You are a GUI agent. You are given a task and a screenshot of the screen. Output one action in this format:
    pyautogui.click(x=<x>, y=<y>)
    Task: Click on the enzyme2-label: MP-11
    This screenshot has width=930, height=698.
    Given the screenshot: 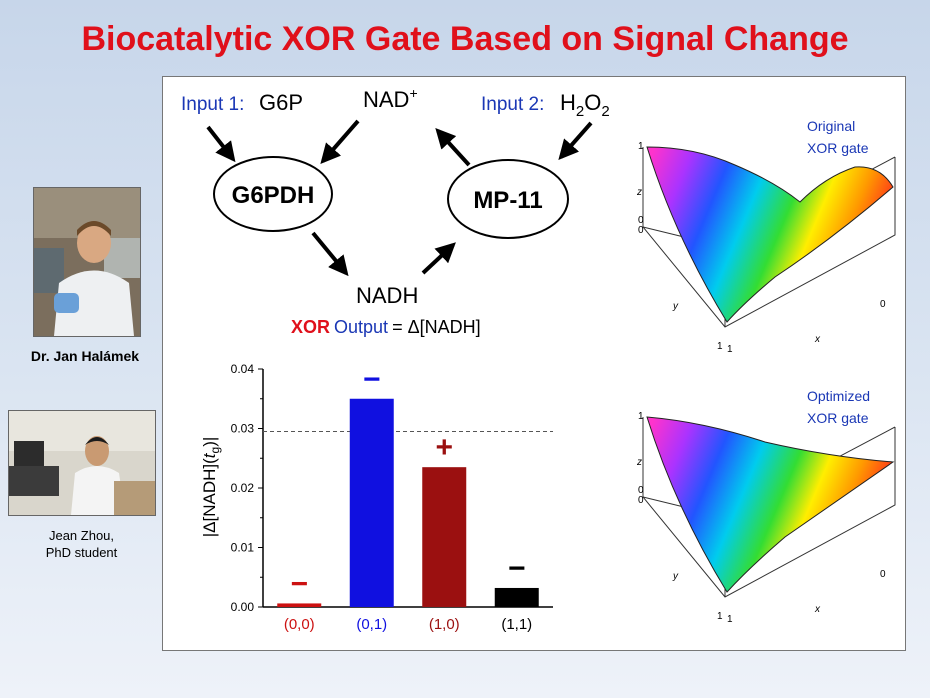 What is the action you would take?
    pyautogui.click(x=507, y=200)
    